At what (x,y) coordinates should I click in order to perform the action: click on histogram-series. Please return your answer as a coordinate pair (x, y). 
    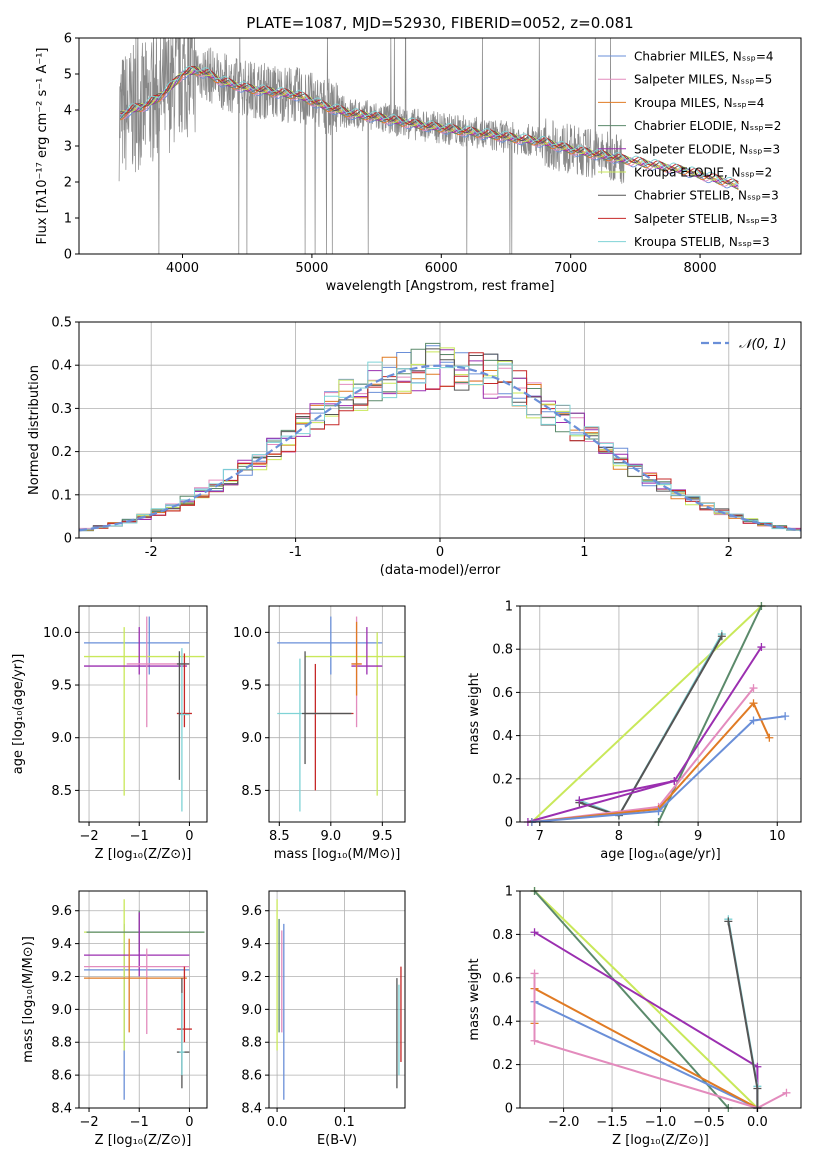
    Looking at the image, I should click on (440, 441).